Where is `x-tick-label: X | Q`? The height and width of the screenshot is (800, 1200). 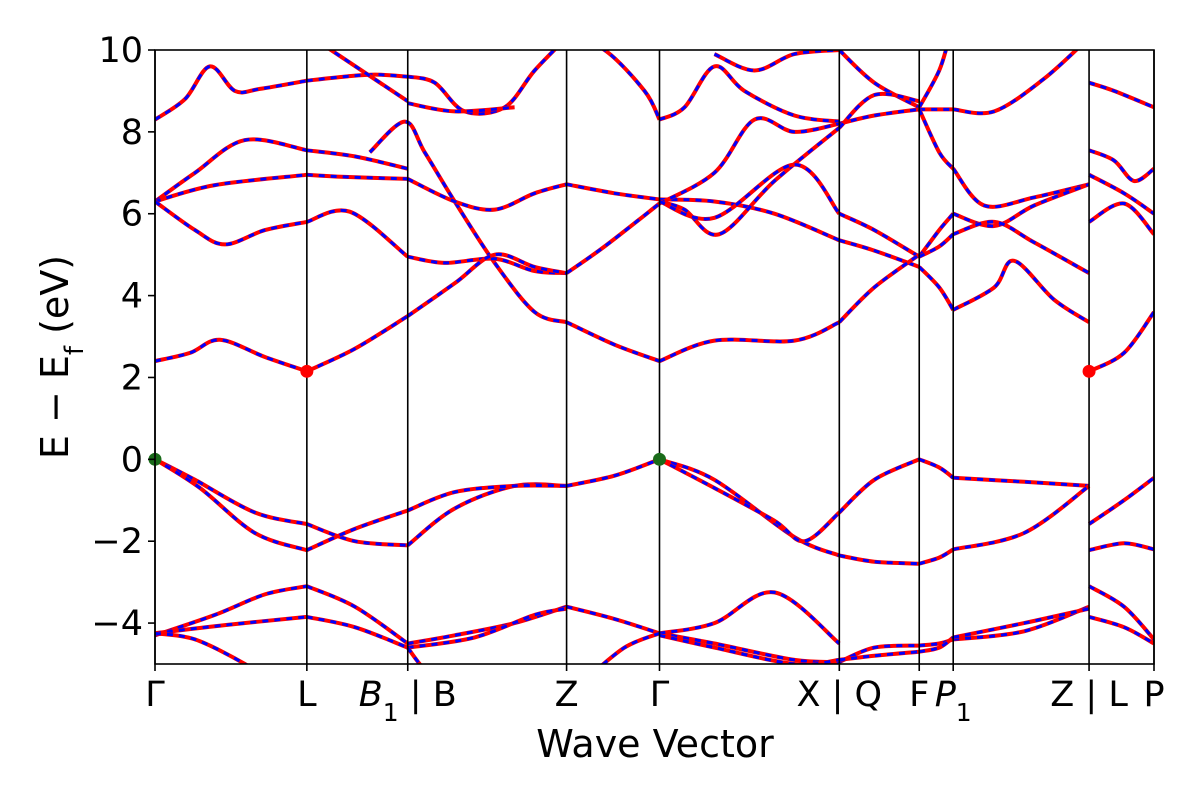 x-tick-label: X | Q is located at coordinates (840, 695).